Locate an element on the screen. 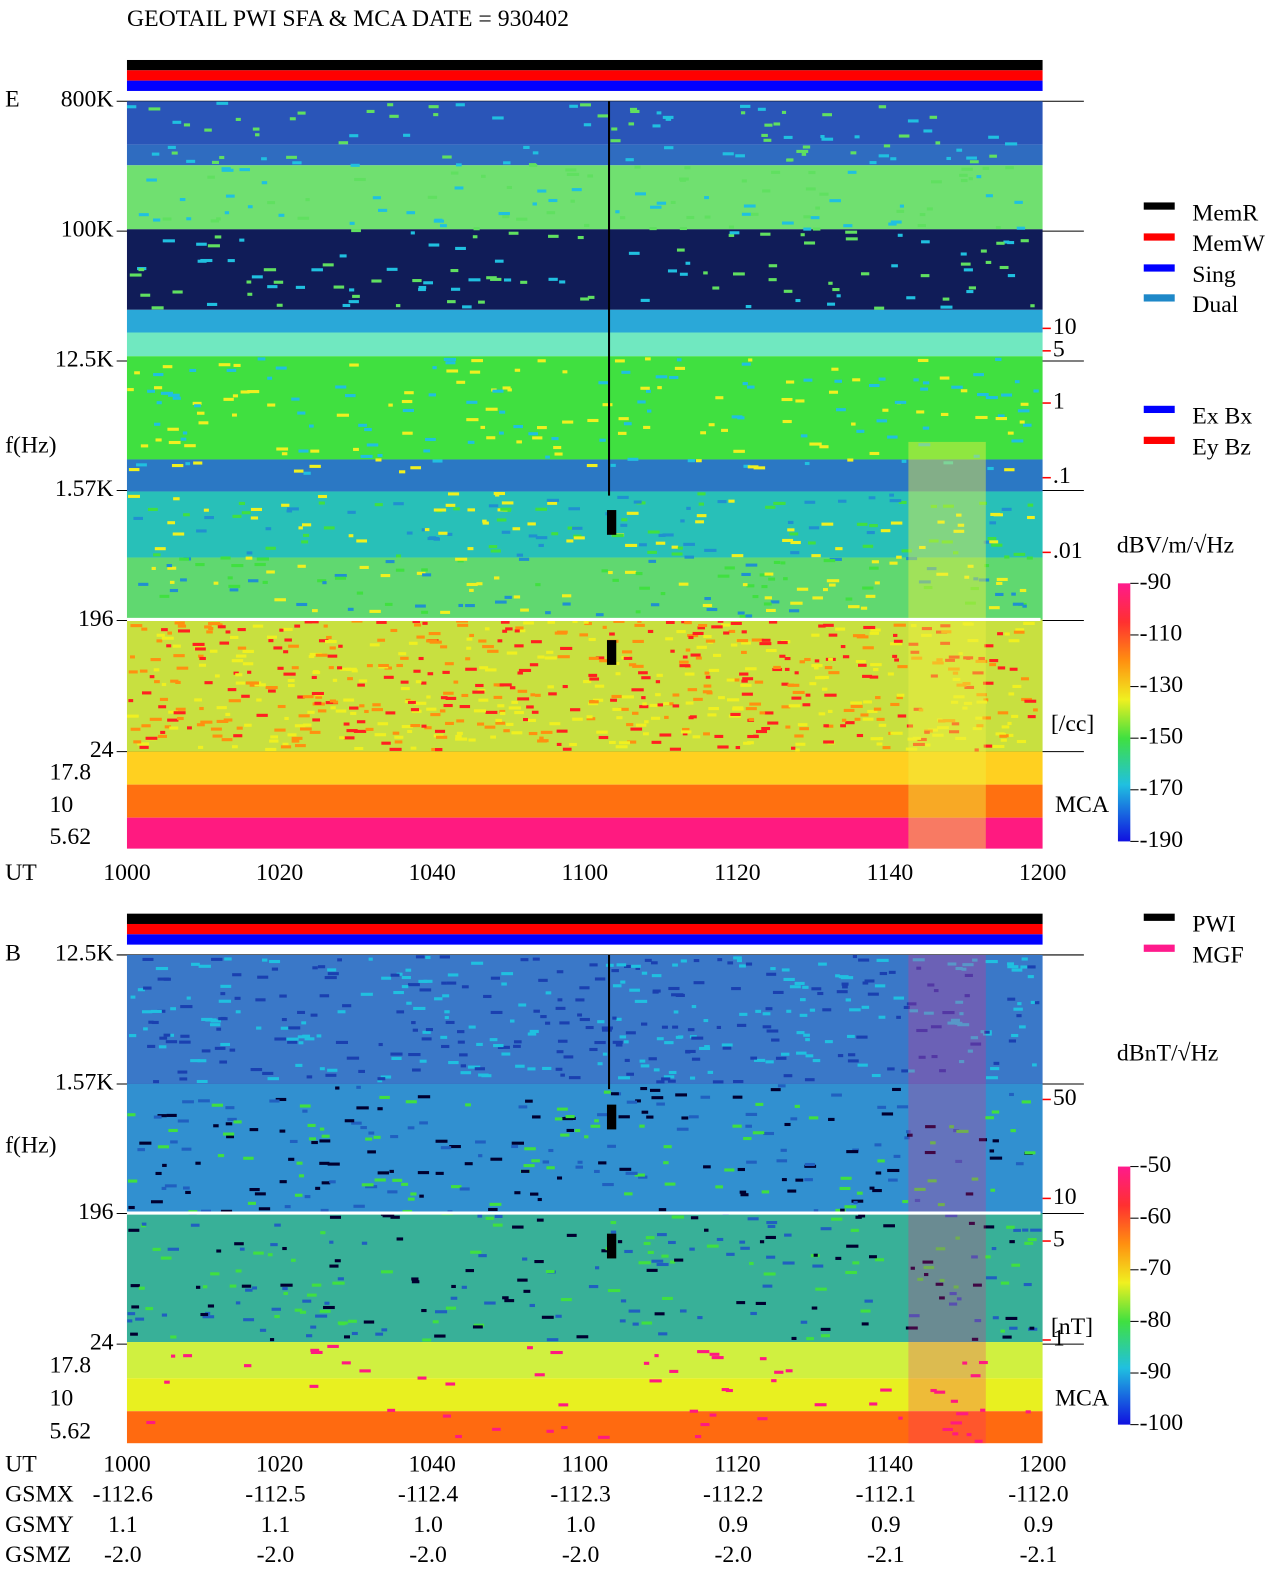 The image size is (1280, 1593). y2-tick-label: 5 is located at coordinates (1059, 1239).